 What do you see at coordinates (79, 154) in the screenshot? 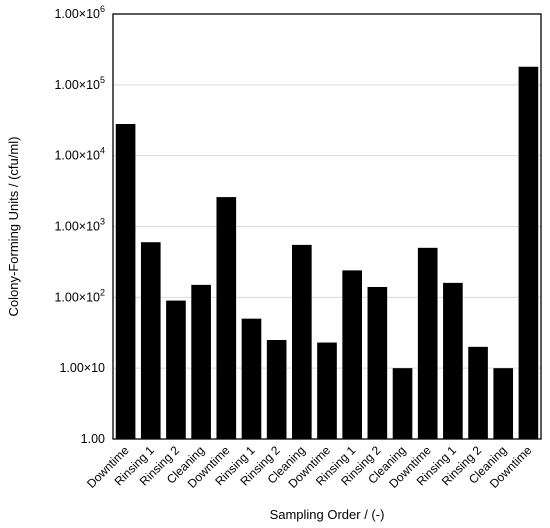
I see `y-tick-label-4: 1.00×10⁴` at bounding box center [79, 154].